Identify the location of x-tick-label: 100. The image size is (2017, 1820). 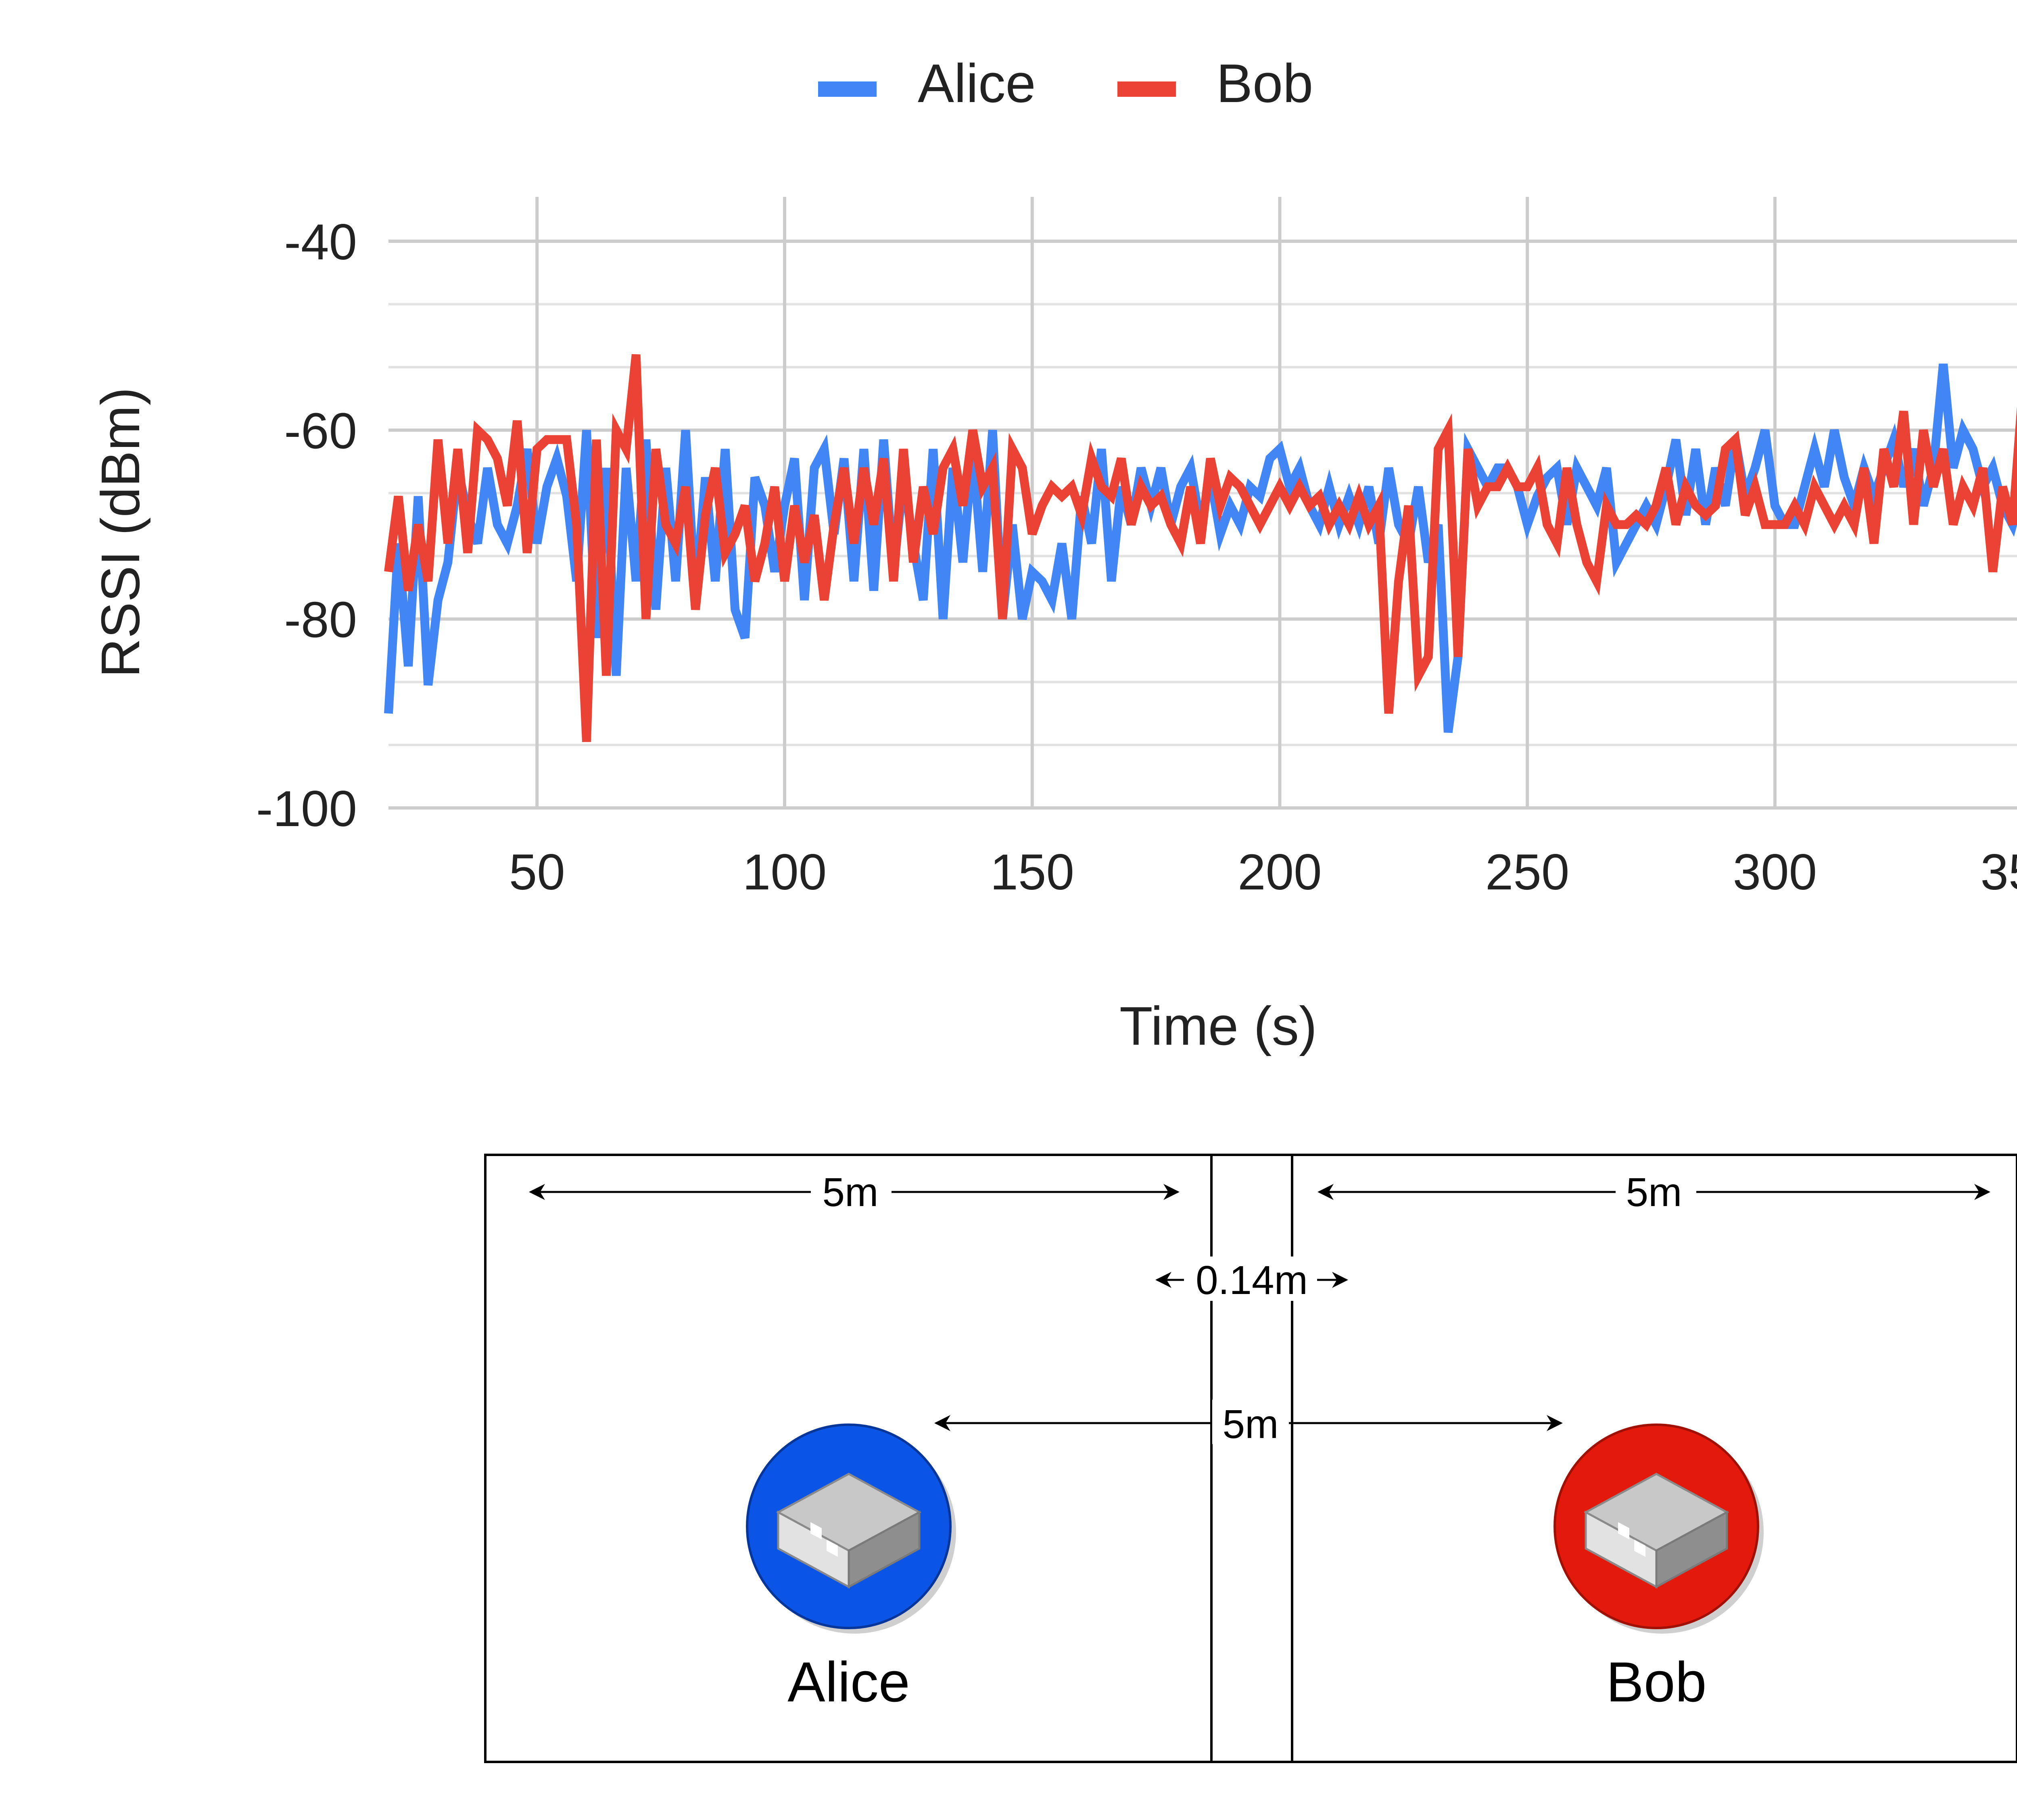
(785, 872).